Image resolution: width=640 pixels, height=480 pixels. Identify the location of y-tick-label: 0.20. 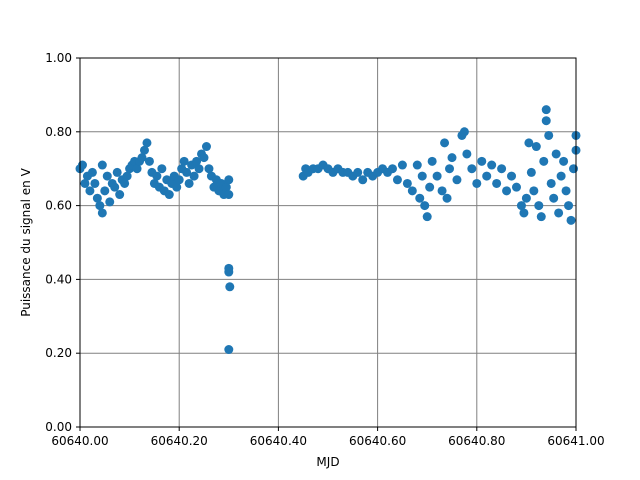
(58, 353).